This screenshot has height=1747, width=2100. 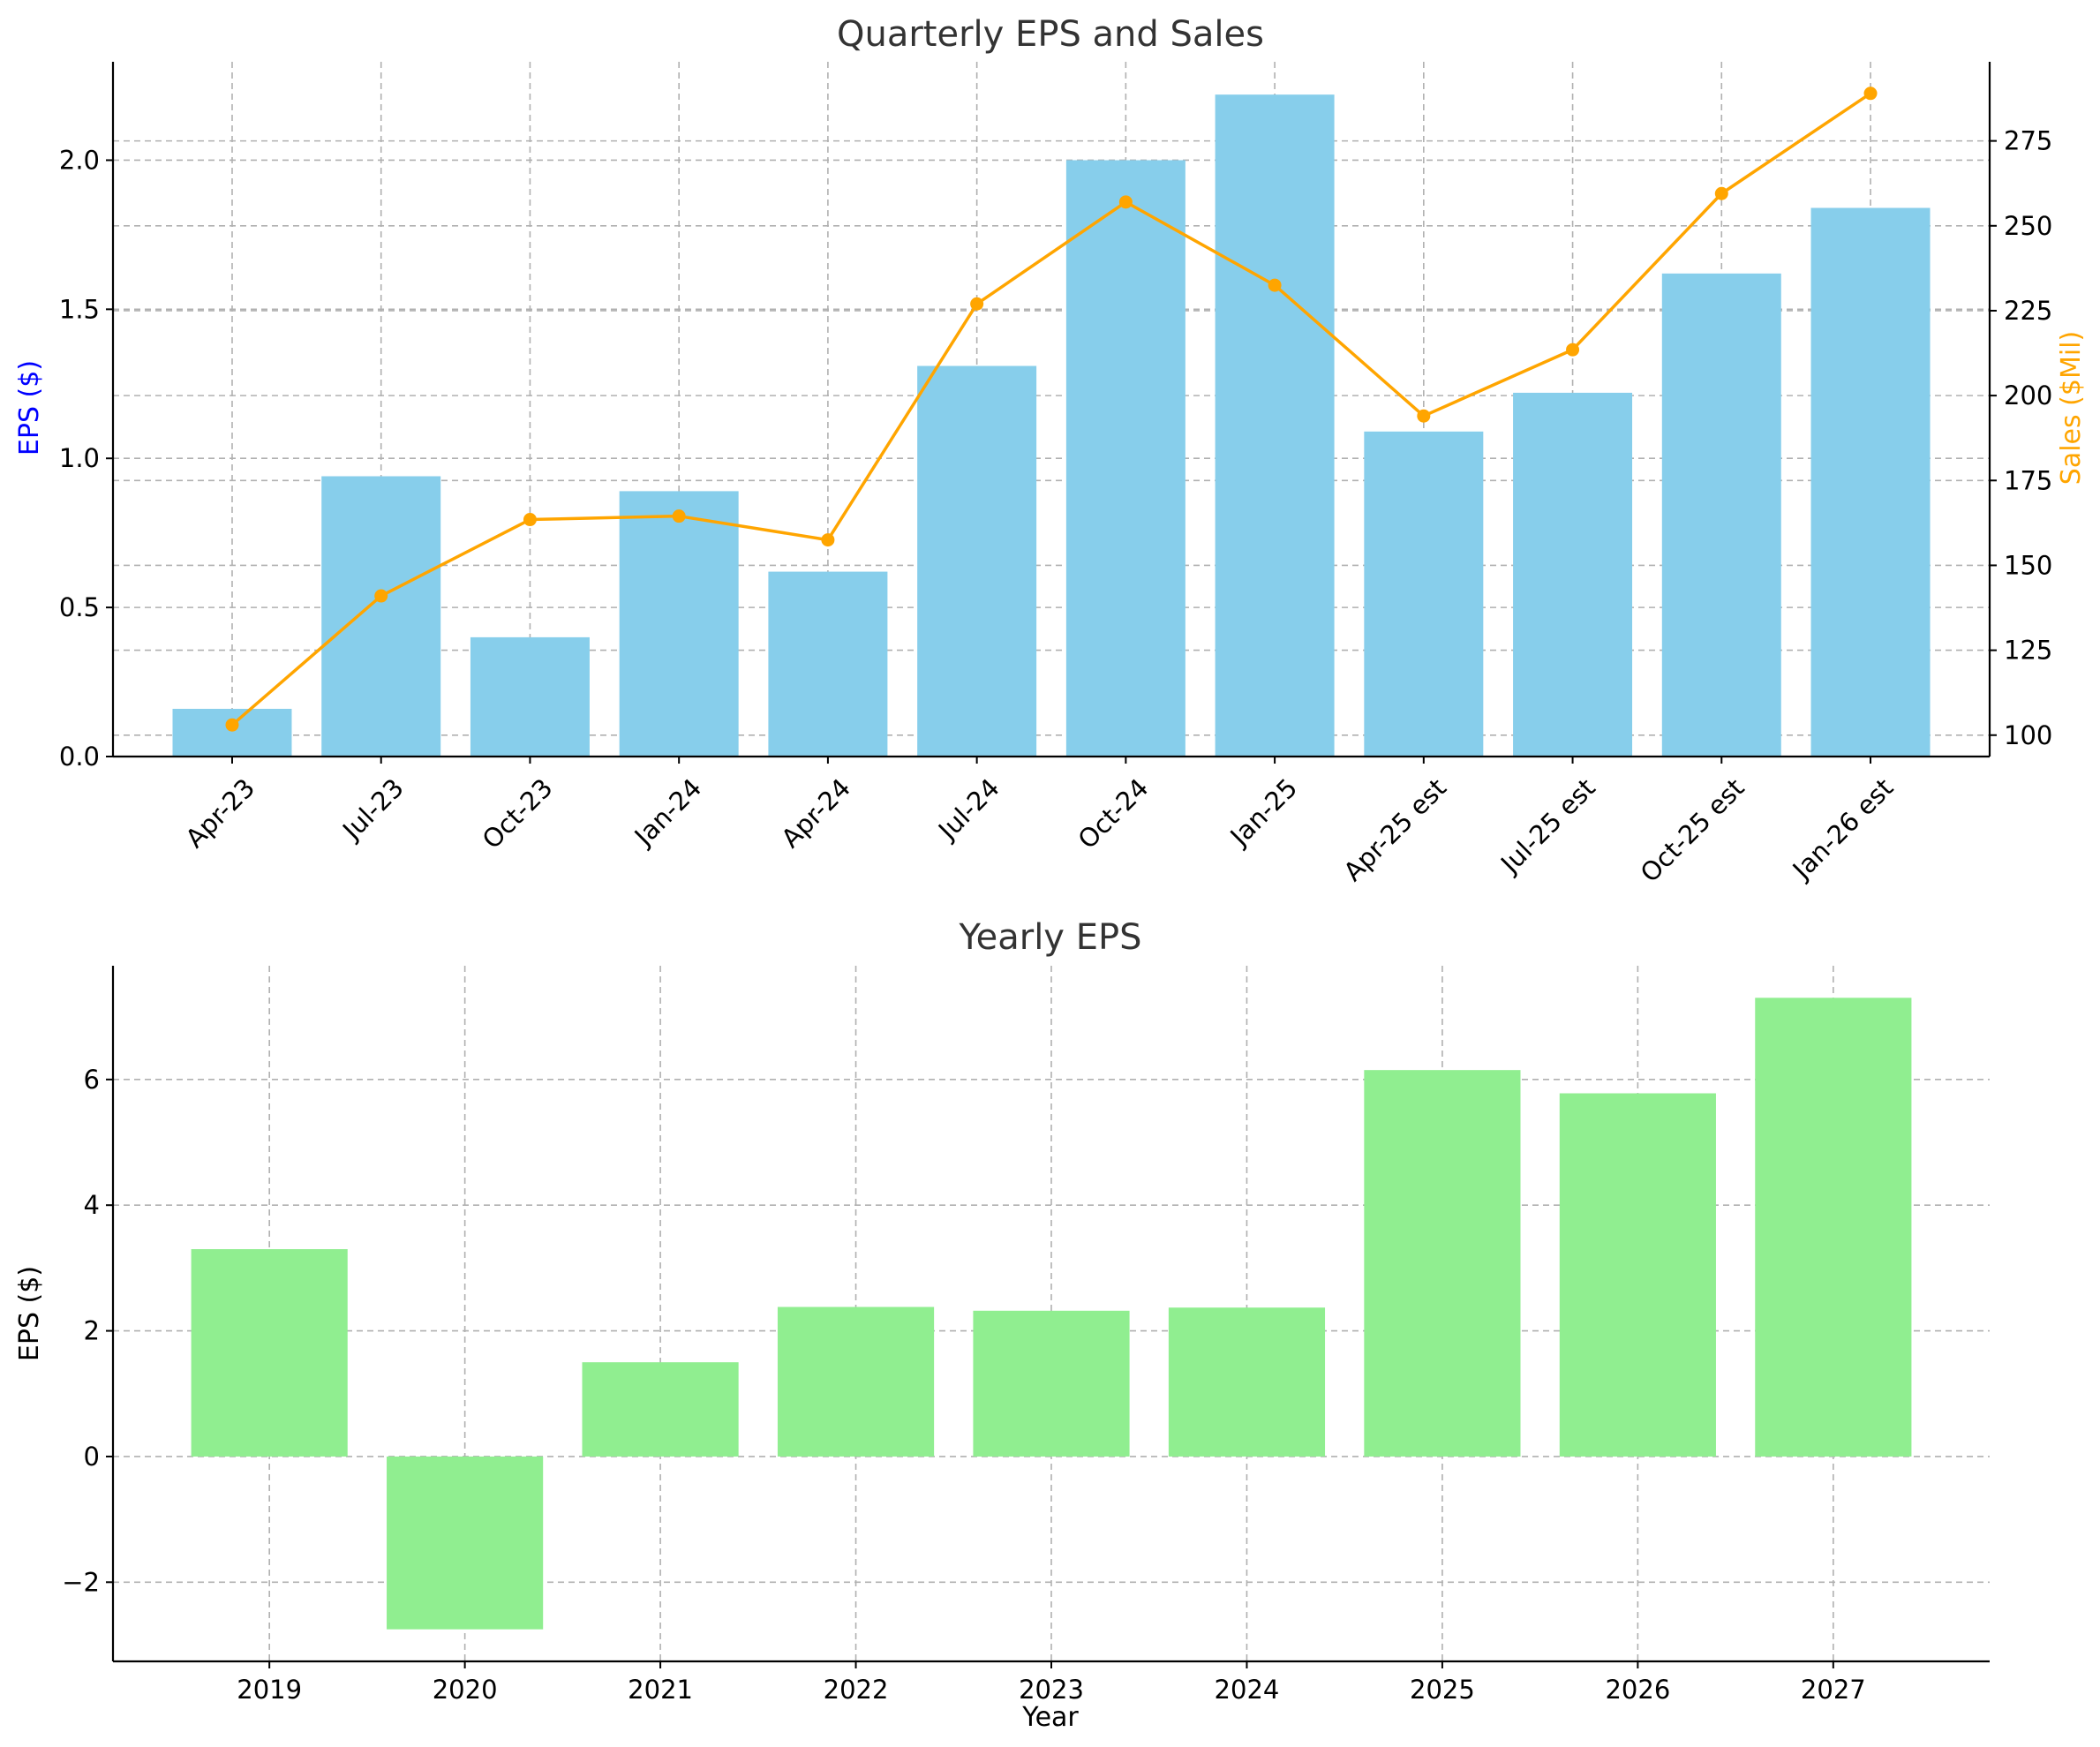 What do you see at coordinates (1637, 1690) in the screenshot?
I see `x-tick-label: 2026` at bounding box center [1637, 1690].